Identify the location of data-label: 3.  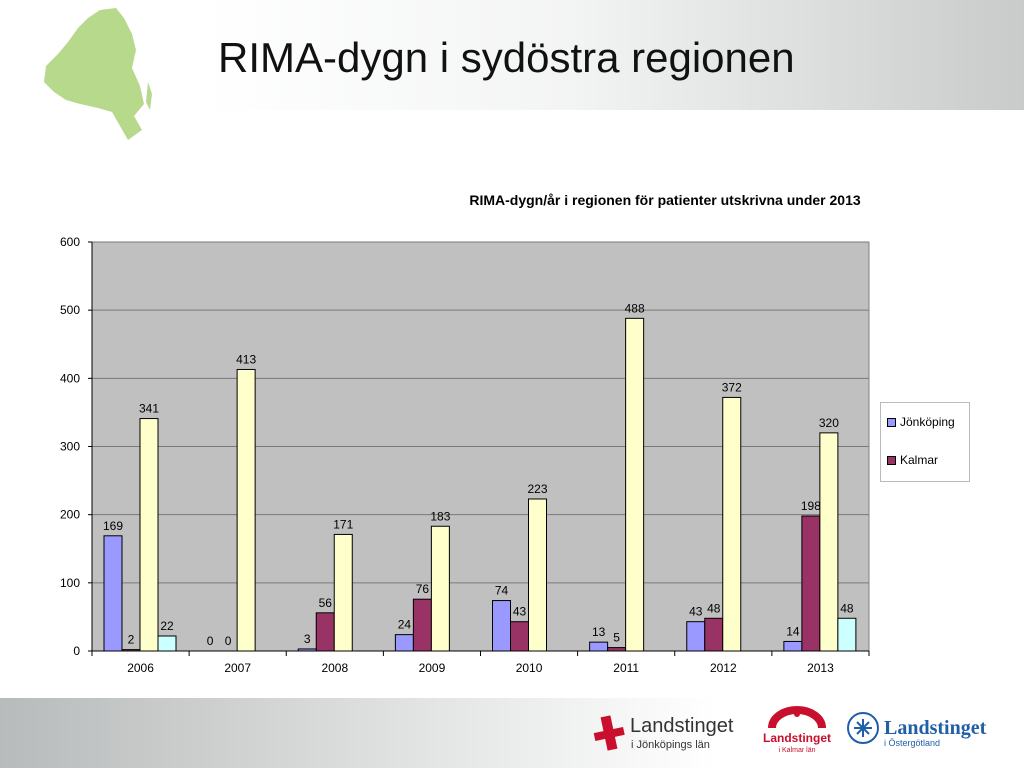
(307, 639).